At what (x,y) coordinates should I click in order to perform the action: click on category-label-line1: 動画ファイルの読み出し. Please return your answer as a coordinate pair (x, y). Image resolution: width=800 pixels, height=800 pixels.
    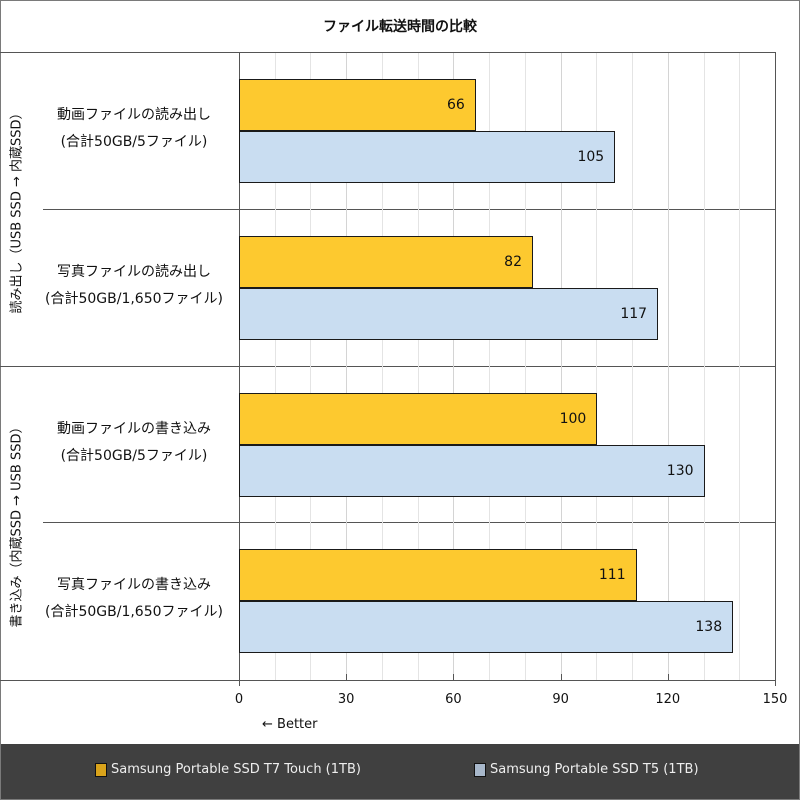
    Looking at the image, I should click on (134, 115).